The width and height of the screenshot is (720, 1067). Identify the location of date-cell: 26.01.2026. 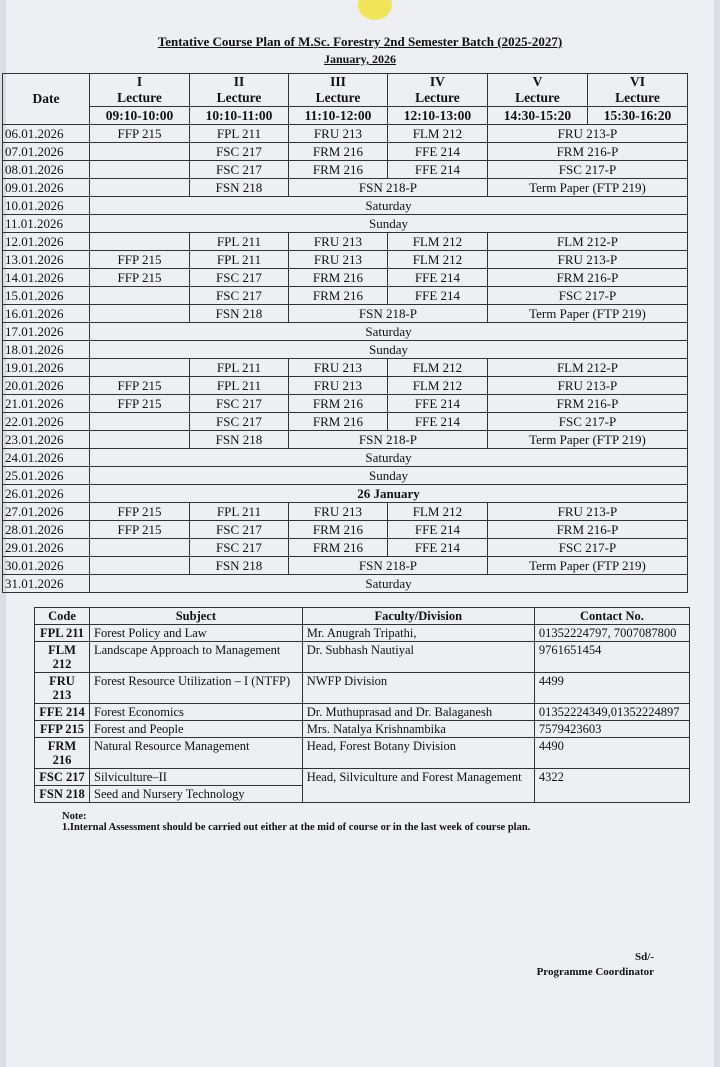
(46, 493).